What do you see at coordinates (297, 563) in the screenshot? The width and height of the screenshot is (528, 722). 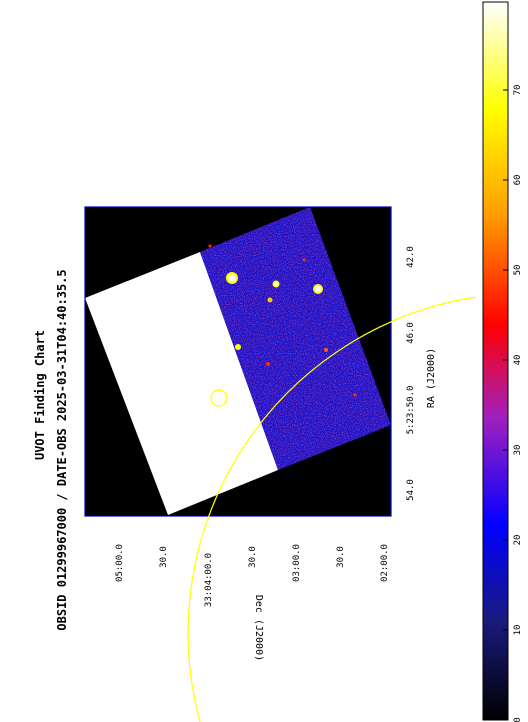 I see `dec-tick-label: 03:00.0` at bounding box center [297, 563].